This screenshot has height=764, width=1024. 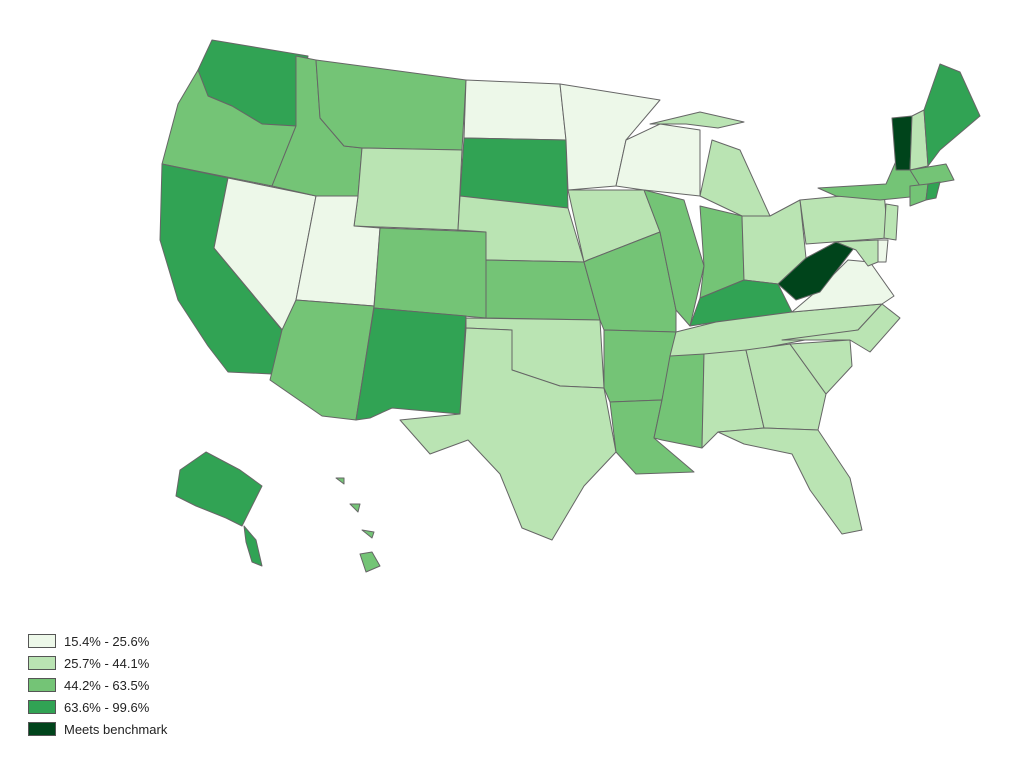 I want to click on state-mi, so click(x=710, y=164).